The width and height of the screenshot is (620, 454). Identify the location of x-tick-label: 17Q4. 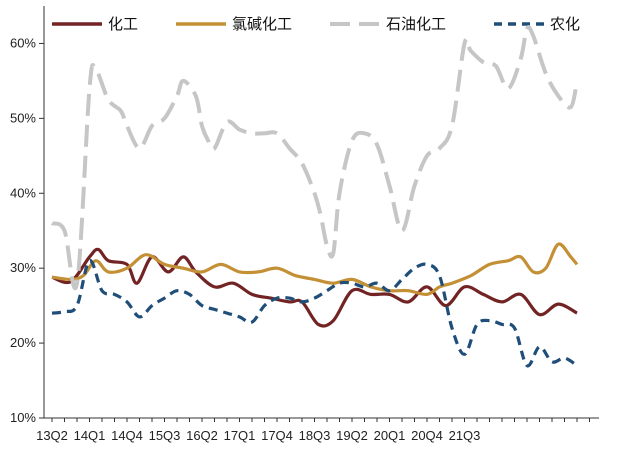
(277, 435).